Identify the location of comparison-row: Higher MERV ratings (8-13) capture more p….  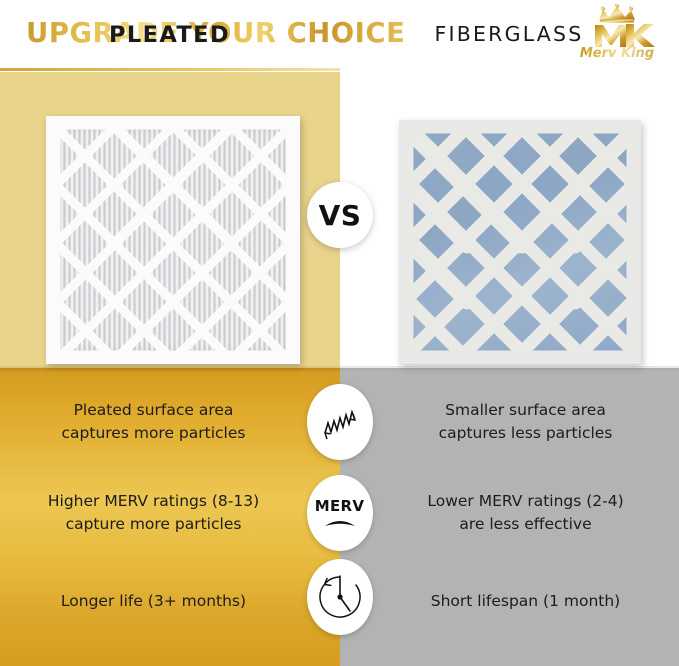
(339, 513).